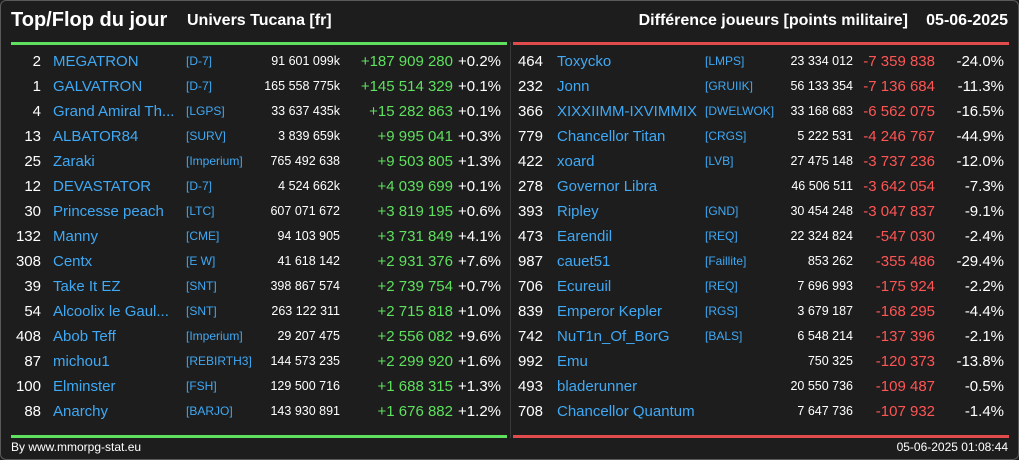 This screenshot has height=460, width=1019. What do you see at coordinates (81, 411) in the screenshot?
I see `player-name-link: Anarchy` at bounding box center [81, 411].